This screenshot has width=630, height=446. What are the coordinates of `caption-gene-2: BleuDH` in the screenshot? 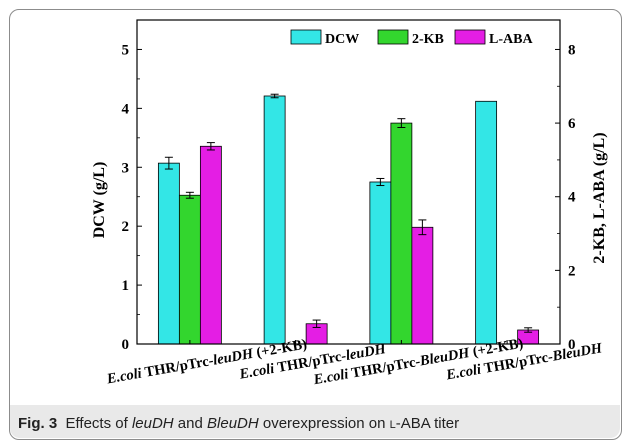 It's located at (233, 423).